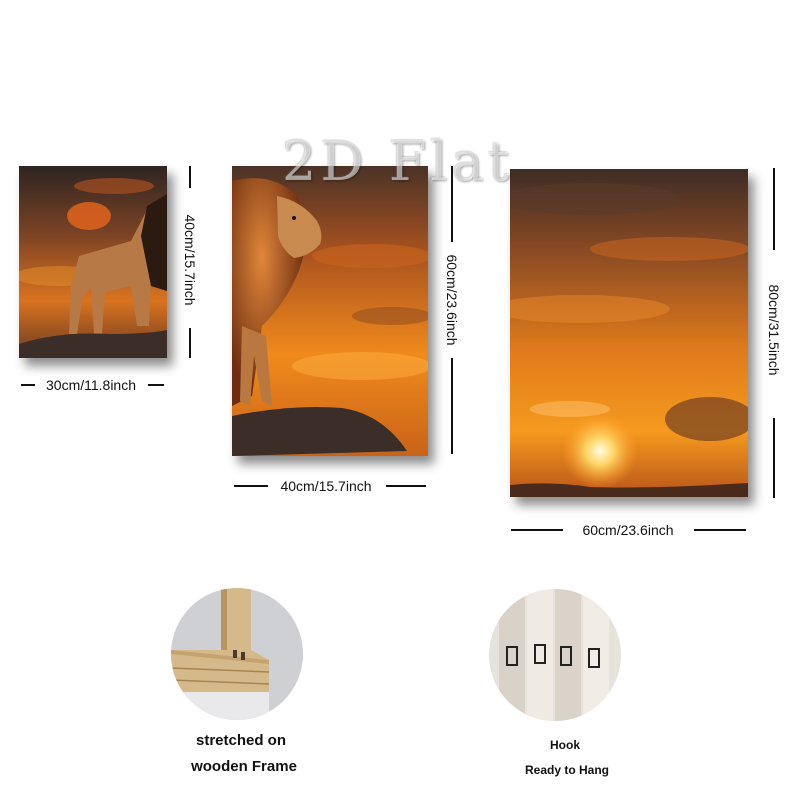 The image size is (800, 800). Describe the element at coordinates (452, 300) in the screenshot. I see `panel-2-height-label: 60cm/23.6inch` at that location.